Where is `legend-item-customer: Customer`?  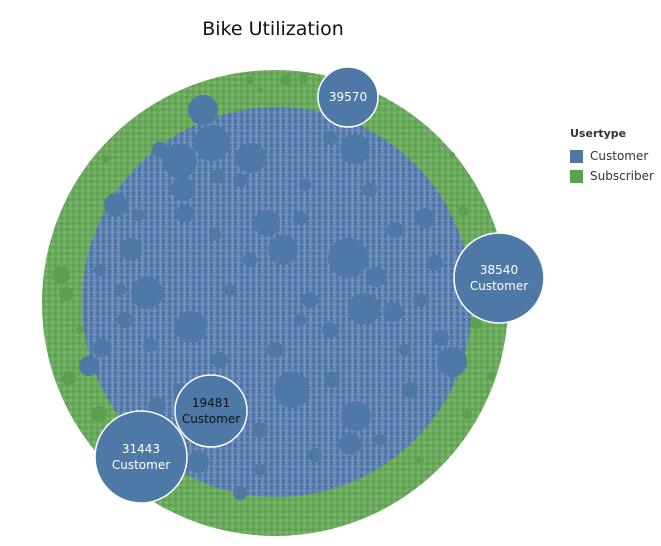 legend-item-customer: Customer is located at coordinates (612, 156).